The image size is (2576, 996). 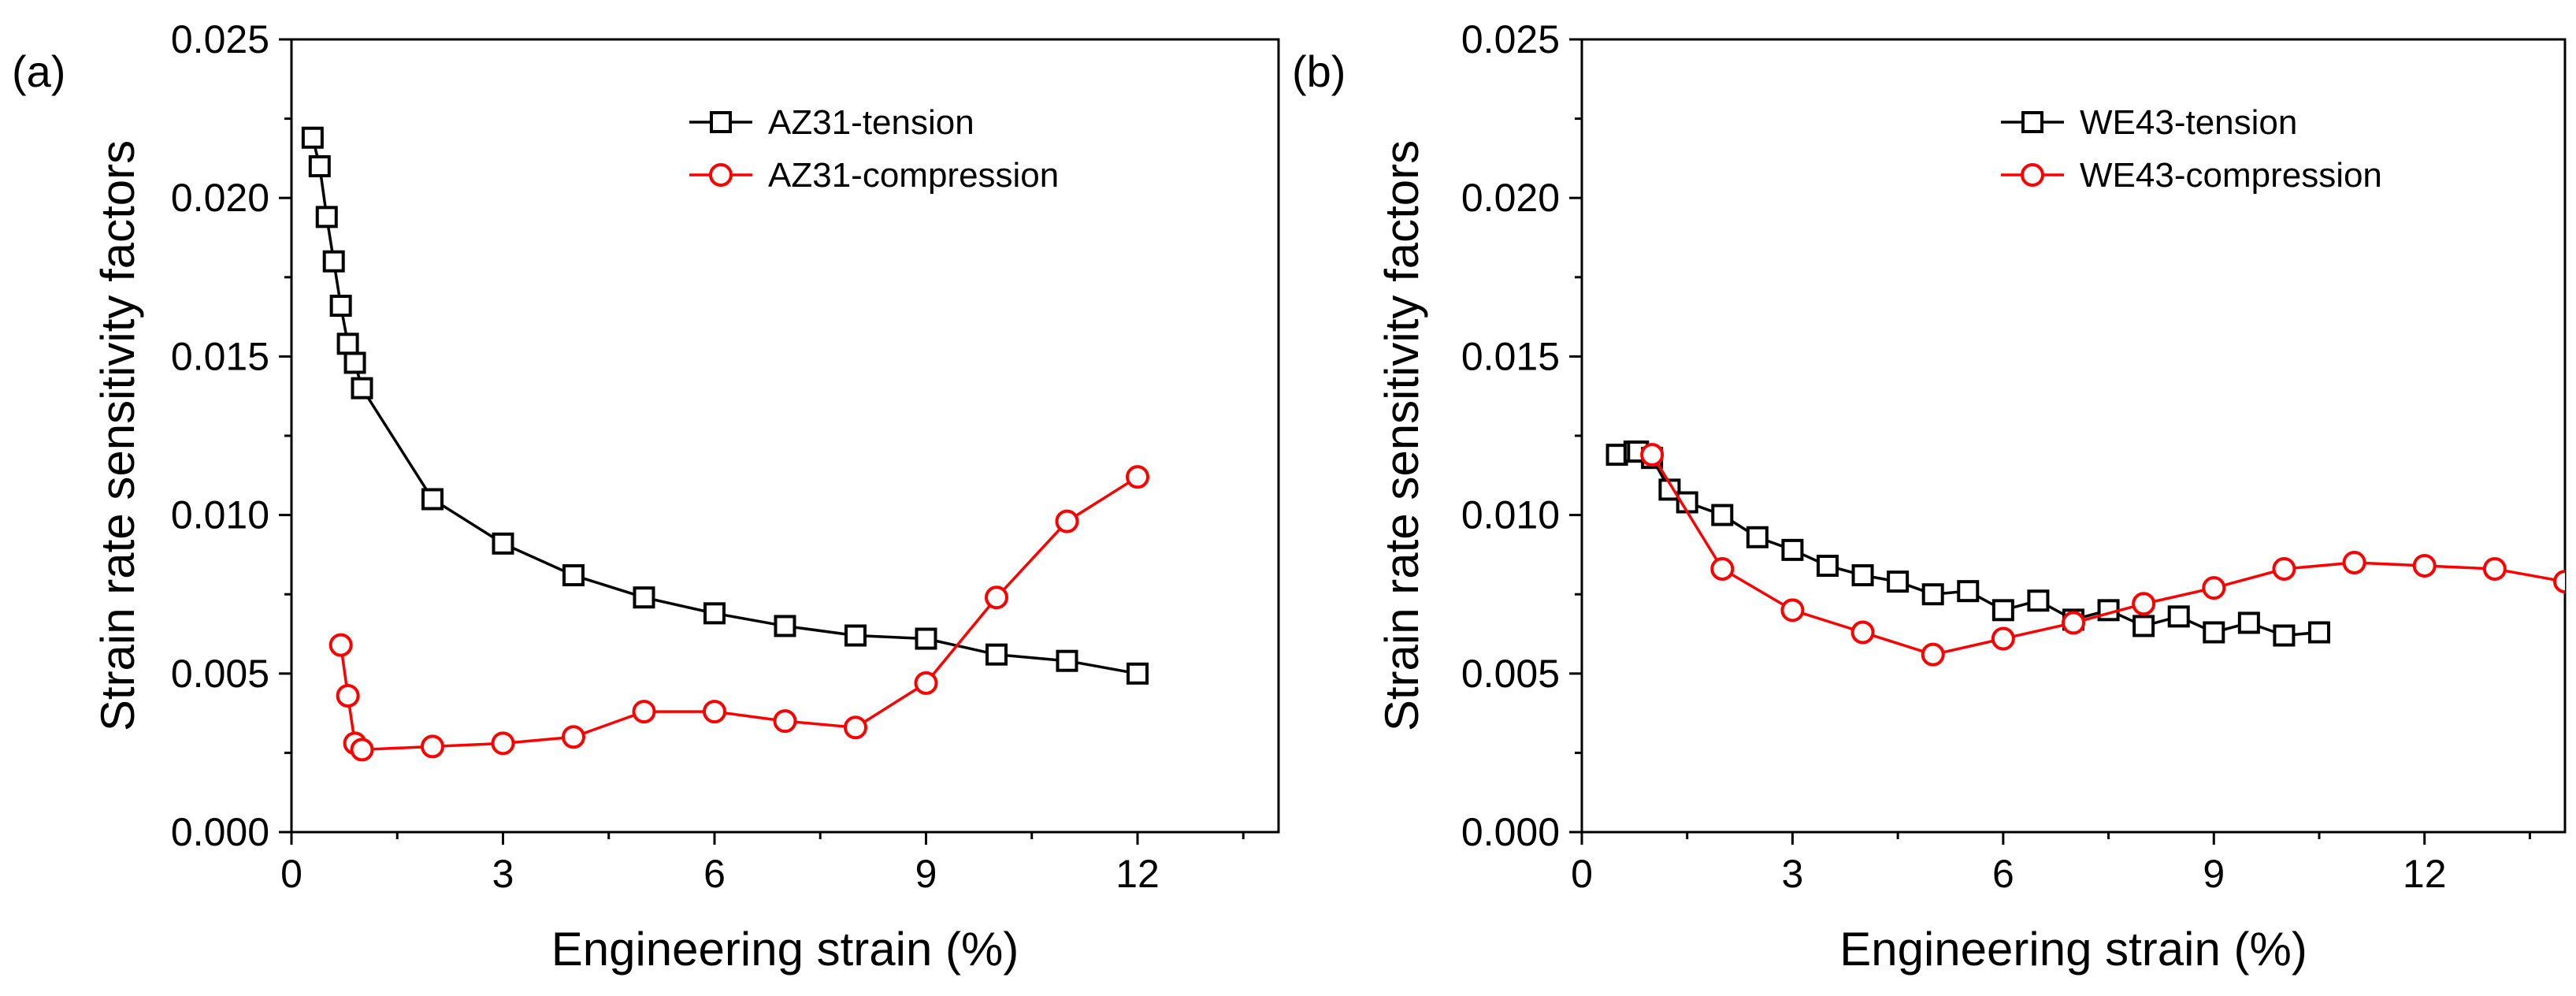 I want to click on x-tick-label-a-3: 9, so click(x=926, y=874).